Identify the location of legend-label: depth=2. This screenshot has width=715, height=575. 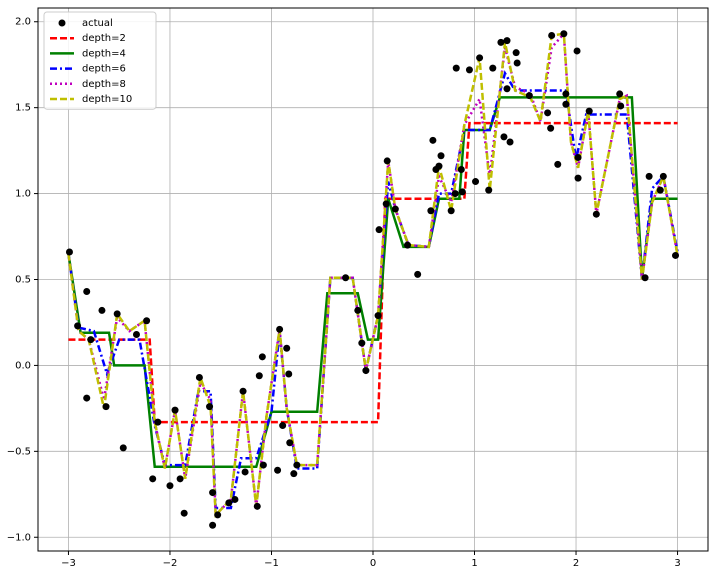
(104, 38).